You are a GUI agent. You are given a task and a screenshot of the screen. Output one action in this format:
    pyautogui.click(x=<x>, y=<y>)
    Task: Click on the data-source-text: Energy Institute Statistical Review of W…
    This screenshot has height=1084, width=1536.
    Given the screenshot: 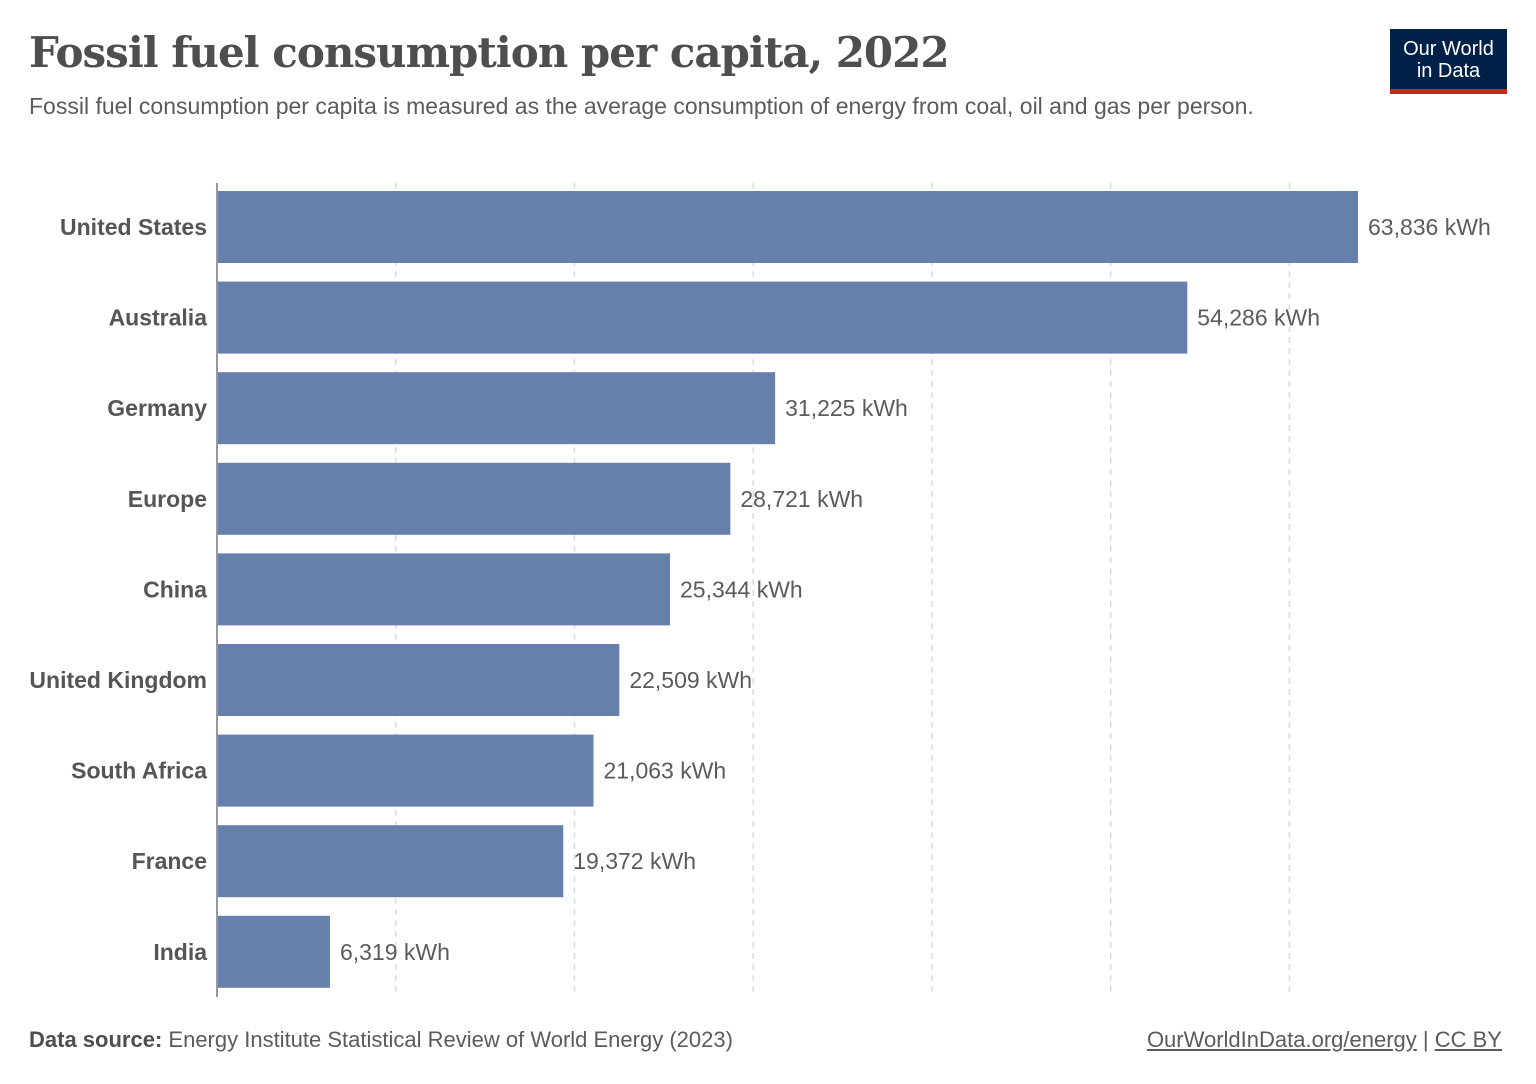 What is the action you would take?
    pyautogui.click(x=450, y=1039)
    